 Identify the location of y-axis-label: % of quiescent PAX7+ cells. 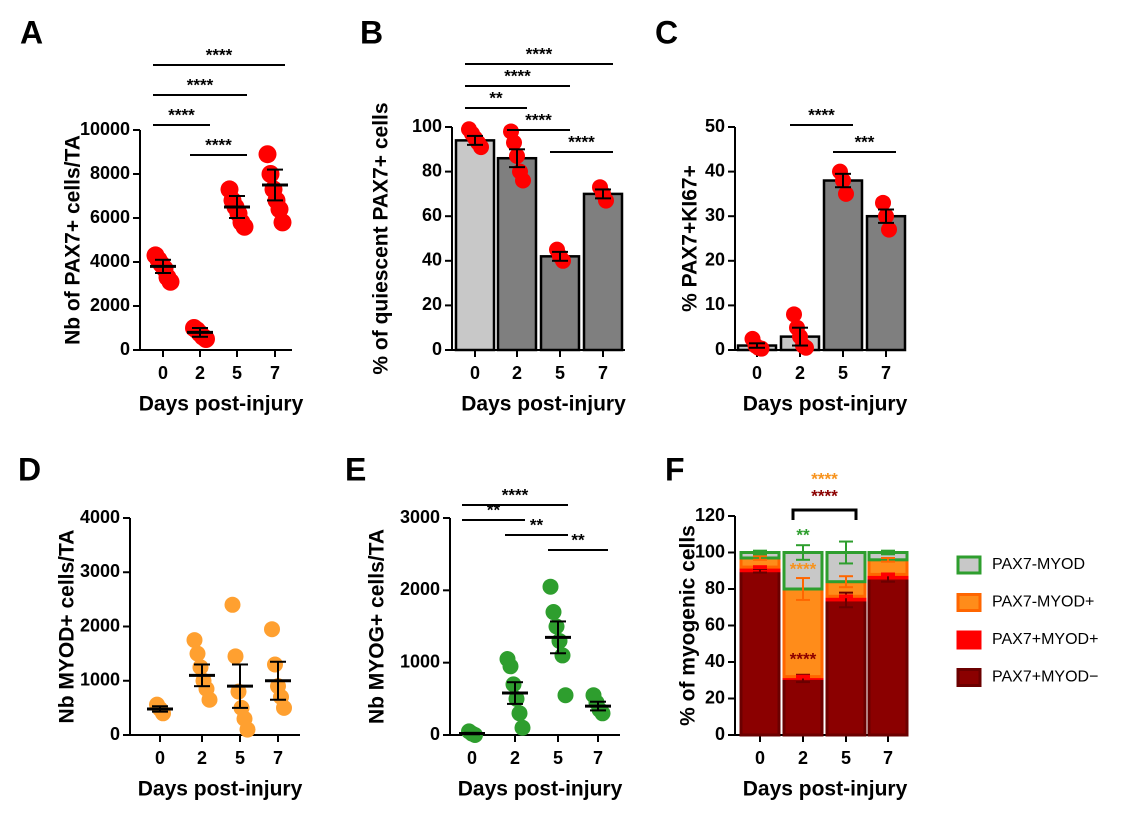
(381, 238).